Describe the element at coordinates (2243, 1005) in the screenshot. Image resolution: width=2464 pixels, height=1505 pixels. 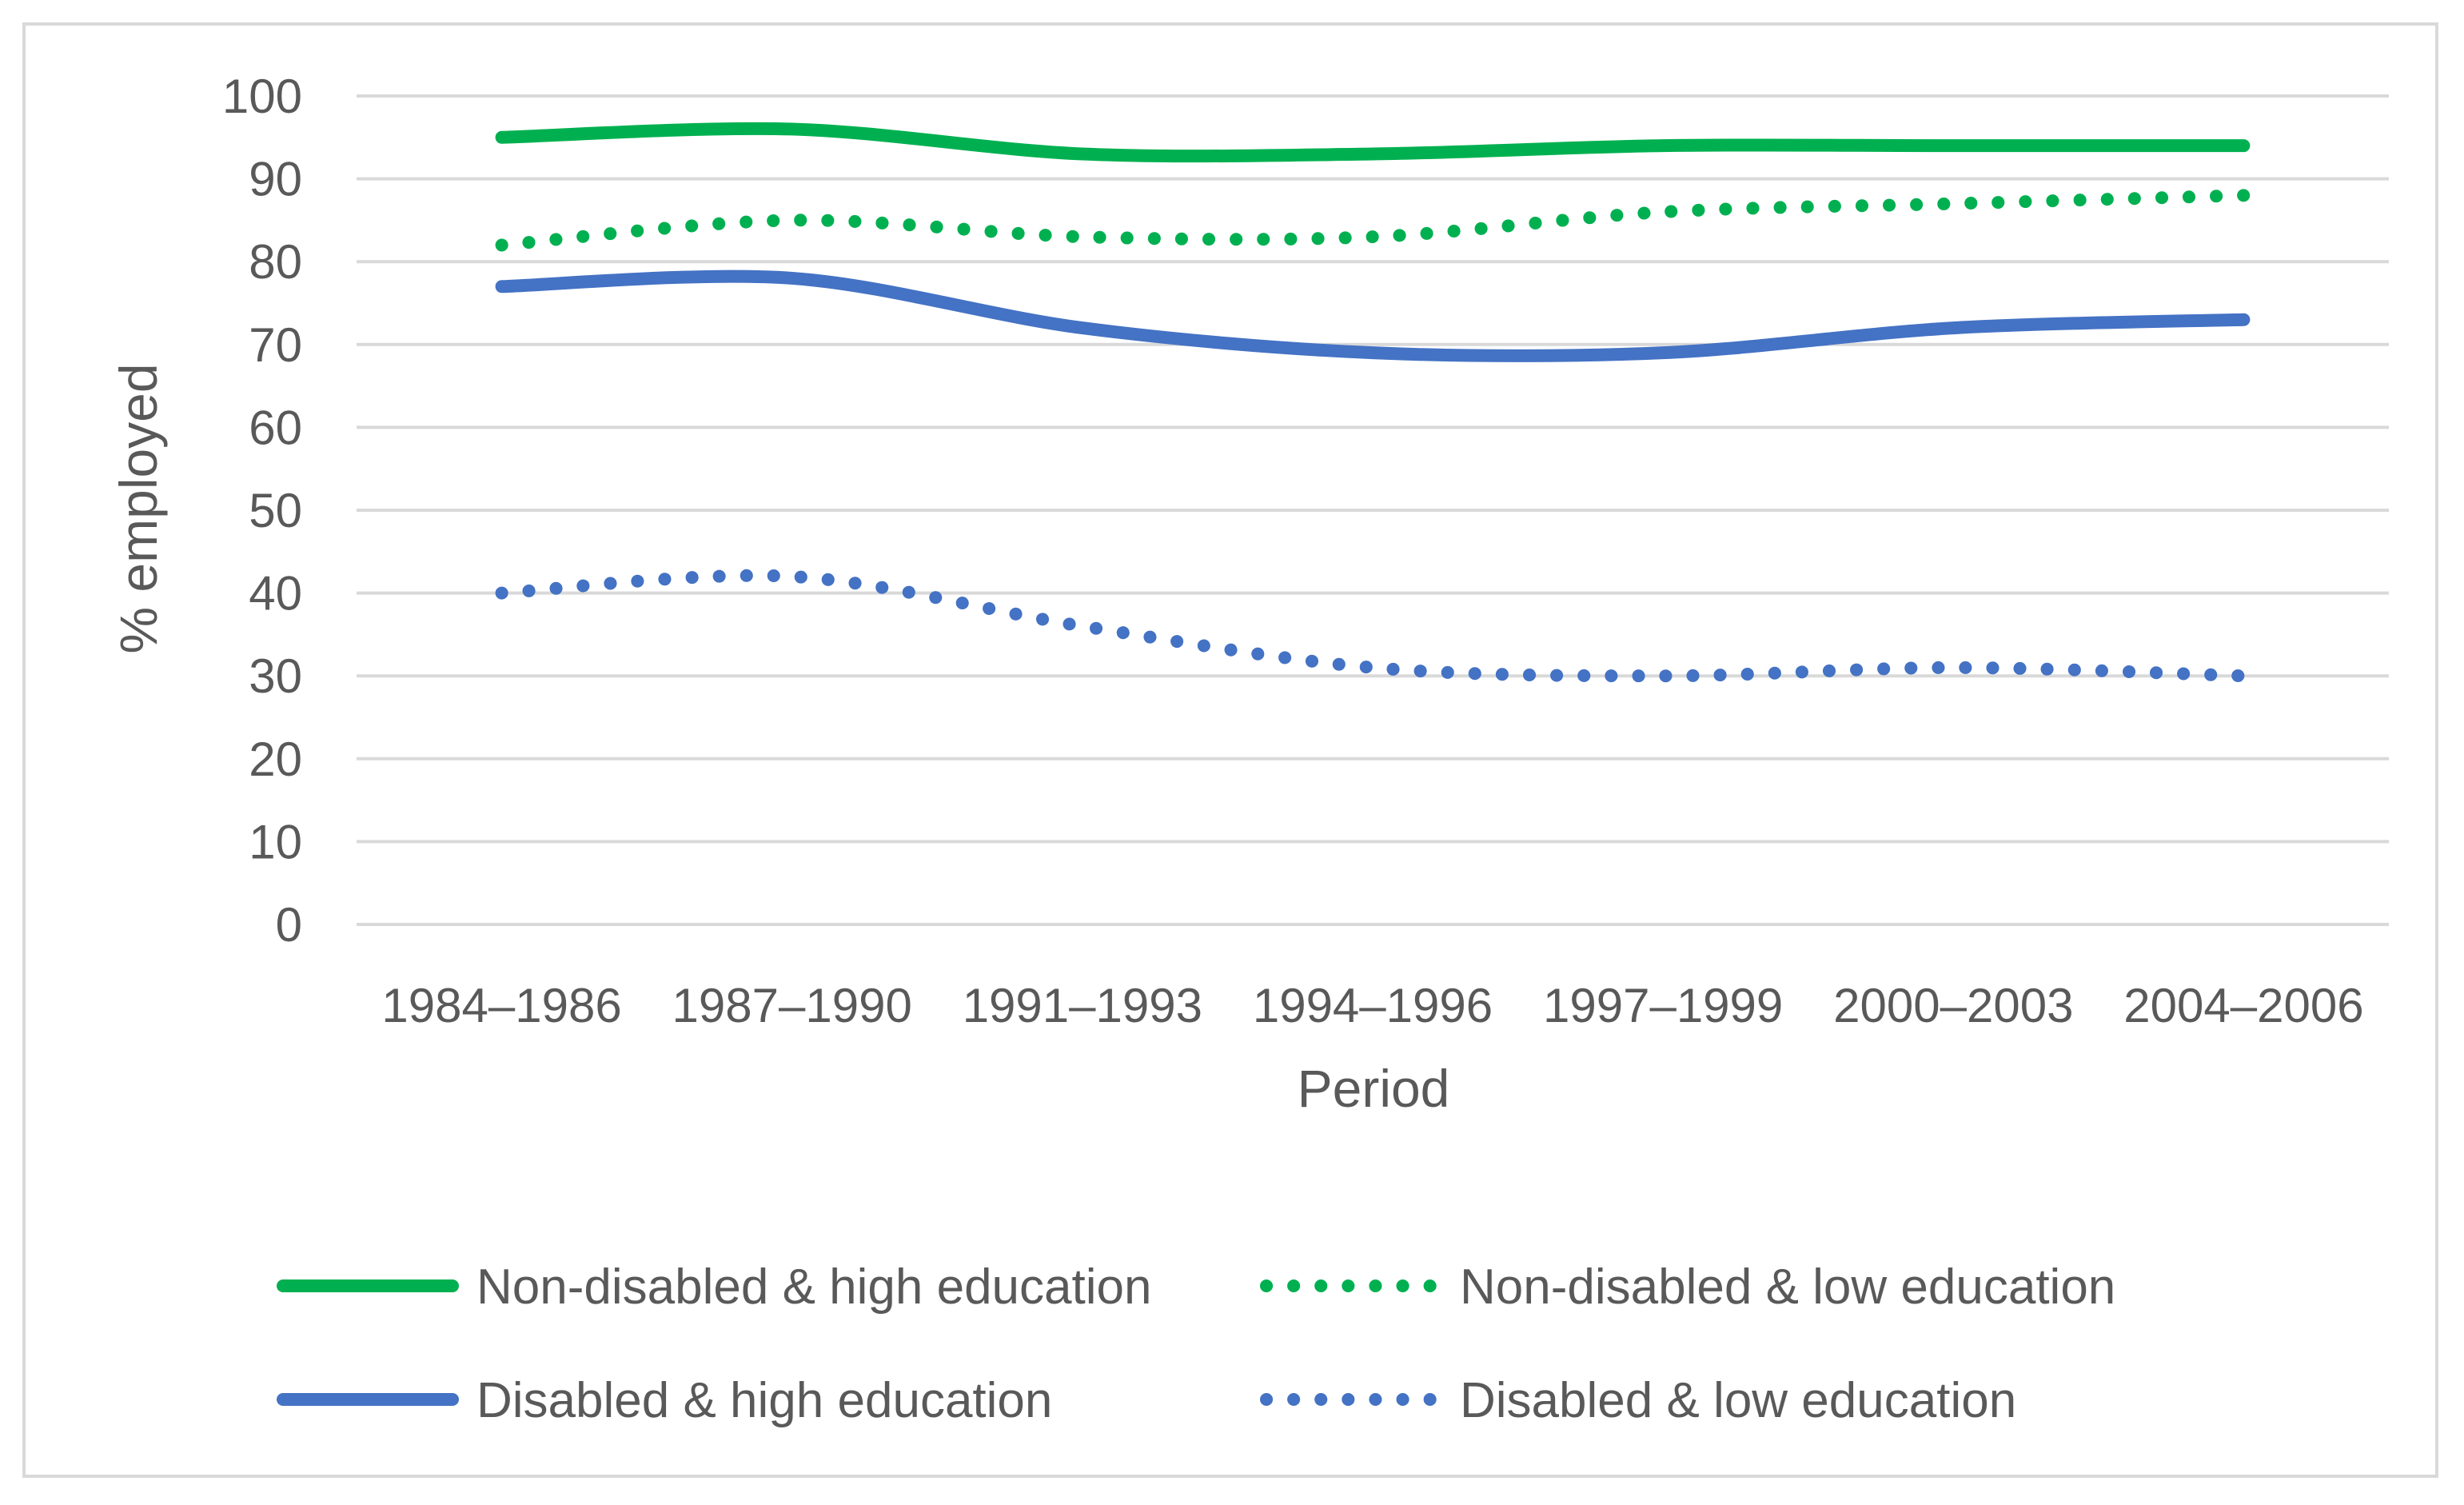
I see `x-tick-label: 2004–2006` at that location.